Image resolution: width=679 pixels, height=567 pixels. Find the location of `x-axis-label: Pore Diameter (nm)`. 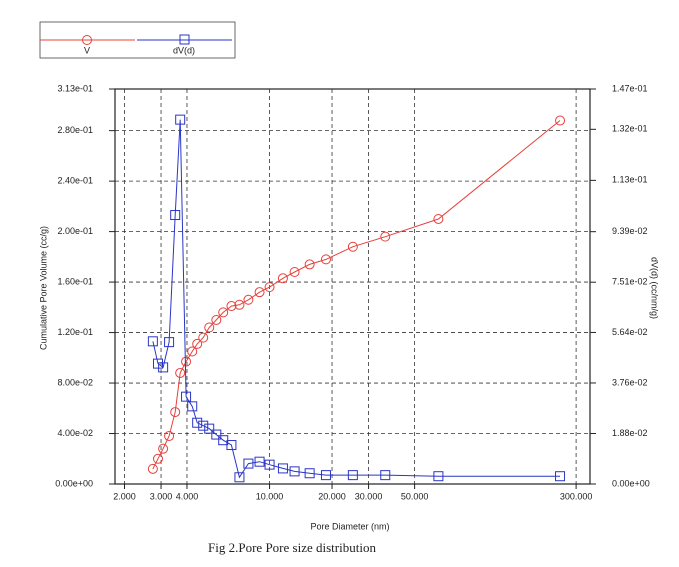

x-axis-label: Pore Diameter (nm) is located at coordinates (349, 526).